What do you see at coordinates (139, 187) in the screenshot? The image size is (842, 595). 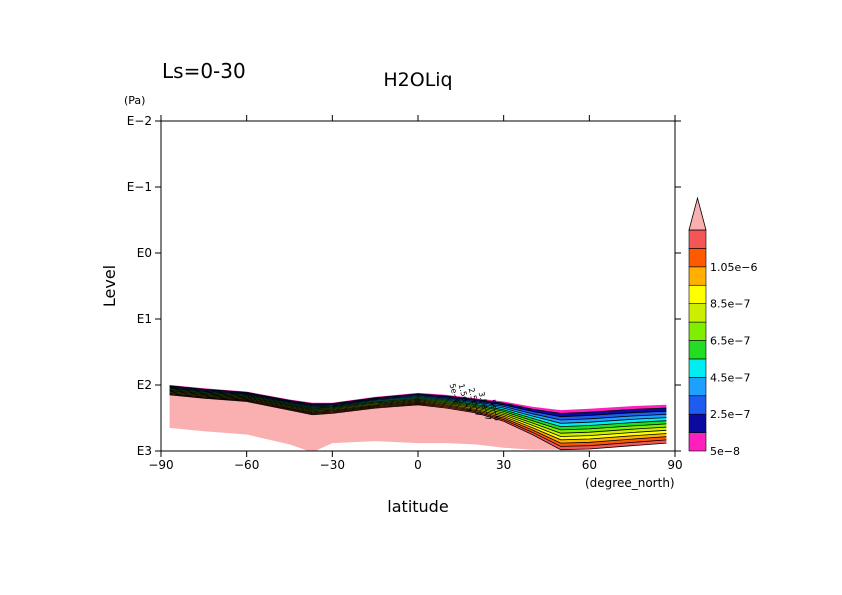 I see `y-tick-label: E−1` at bounding box center [139, 187].